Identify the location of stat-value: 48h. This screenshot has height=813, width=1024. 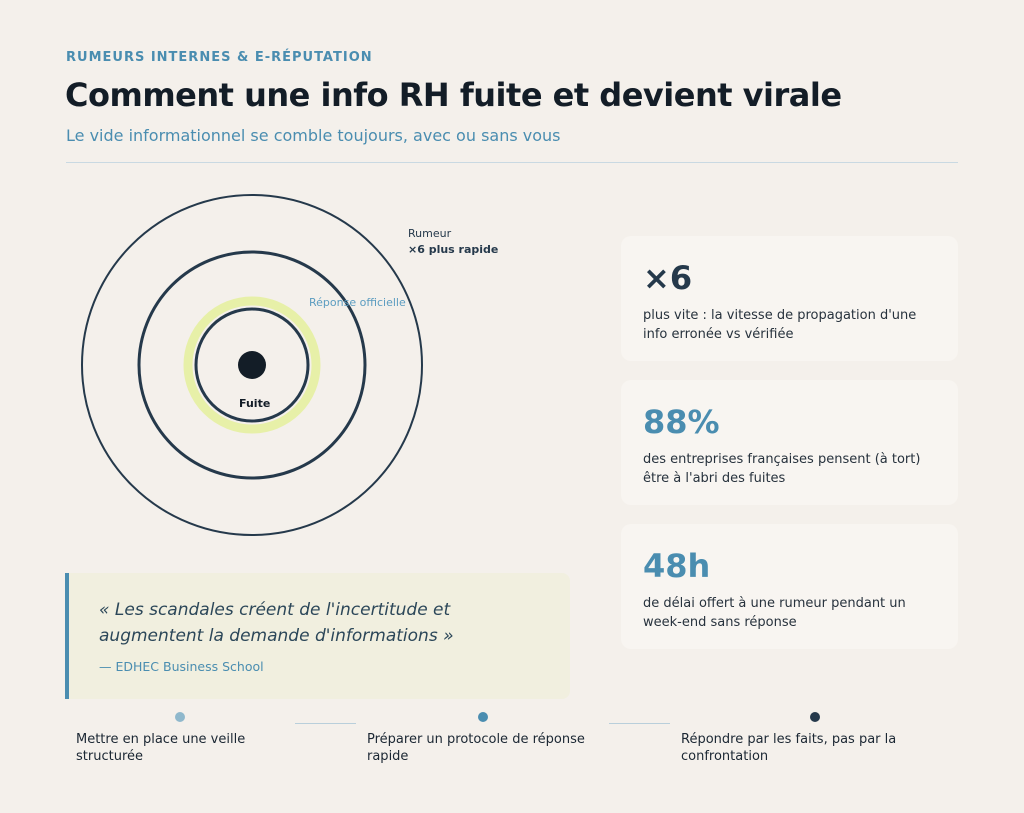
(677, 566).